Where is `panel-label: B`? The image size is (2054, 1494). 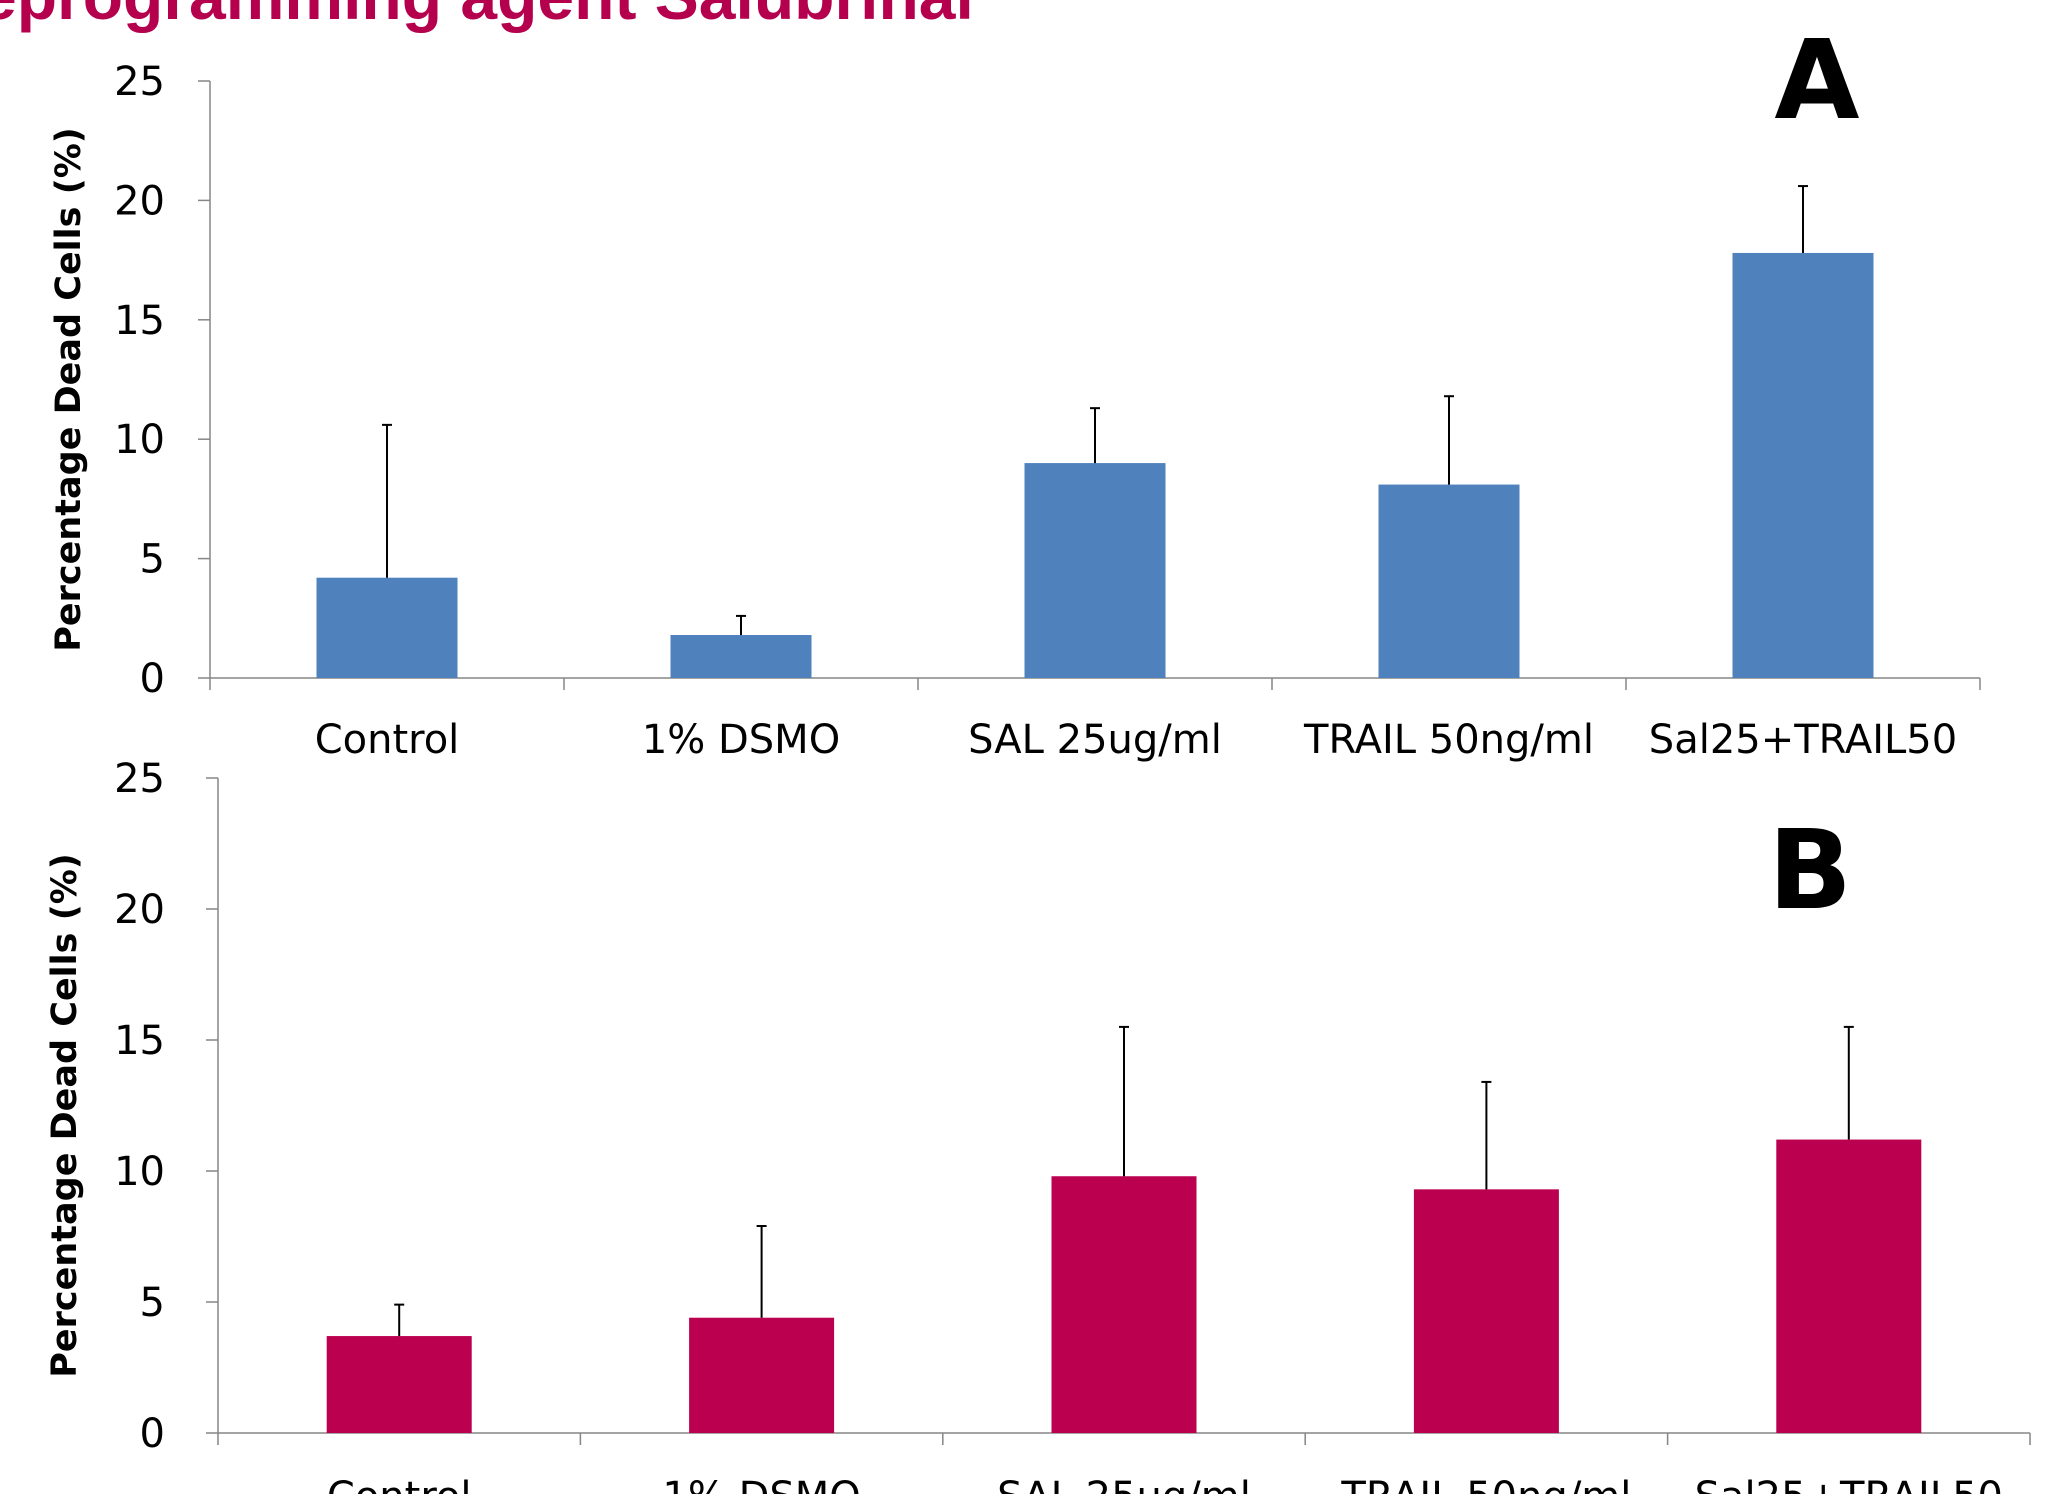 panel-label: B is located at coordinates (1810, 870).